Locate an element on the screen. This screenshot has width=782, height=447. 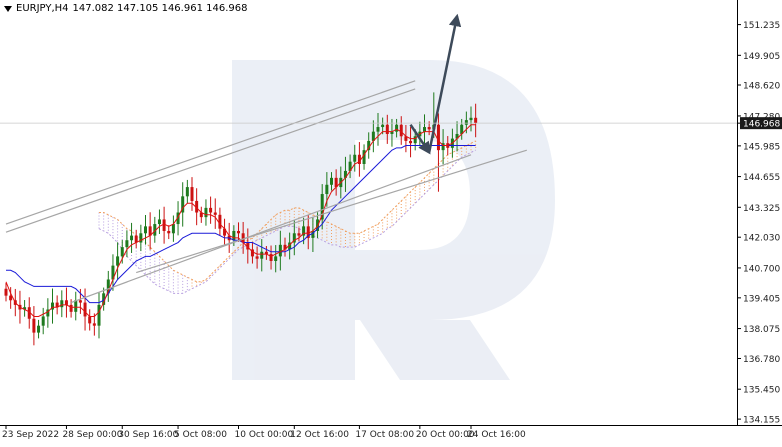
price-tick-label: 148.620 is located at coordinates (761, 87).